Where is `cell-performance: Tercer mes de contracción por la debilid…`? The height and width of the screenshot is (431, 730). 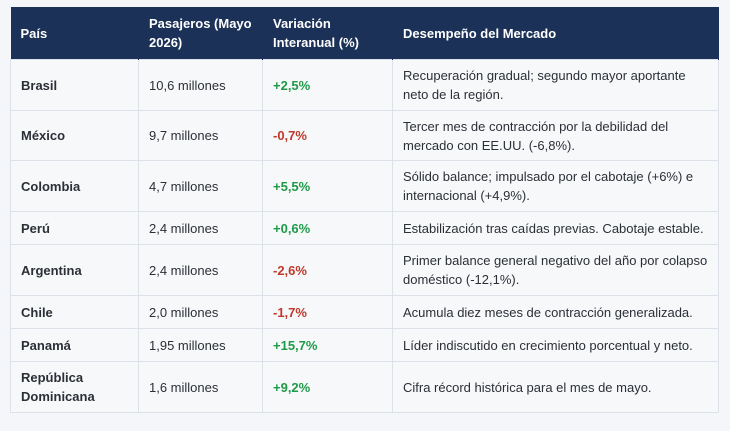 cell-performance: Tercer mes de contracción por la debilid… is located at coordinates (555, 135).